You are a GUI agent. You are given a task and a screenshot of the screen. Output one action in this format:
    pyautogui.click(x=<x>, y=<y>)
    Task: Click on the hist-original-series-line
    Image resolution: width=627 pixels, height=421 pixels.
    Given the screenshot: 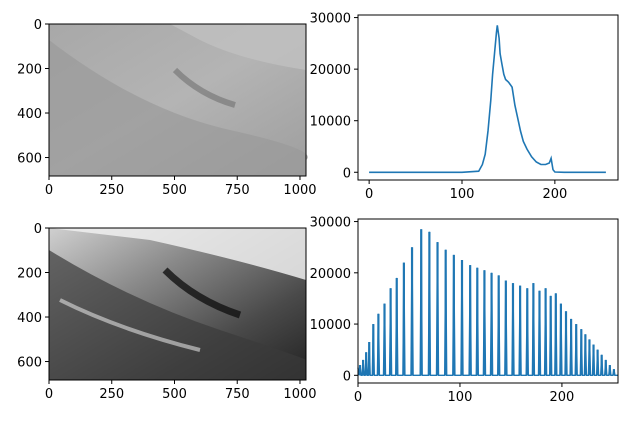 What is the action you would take?
    pyautogui.click(x=487, y=99)
    